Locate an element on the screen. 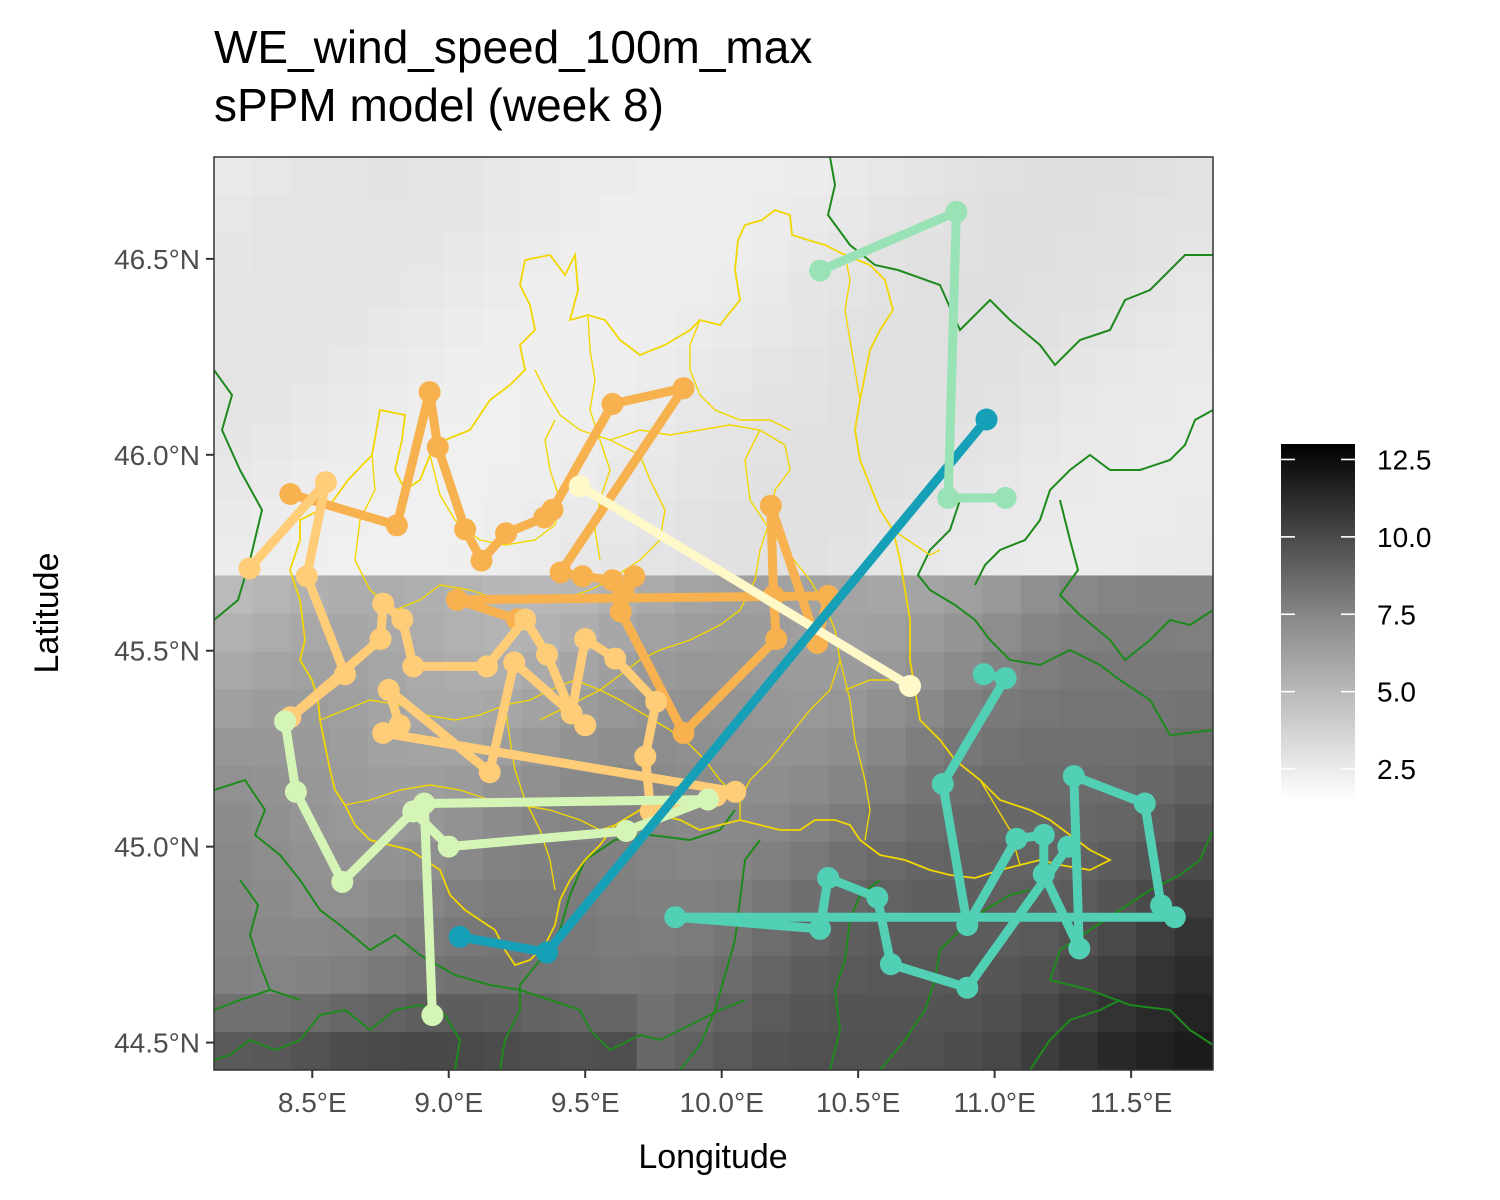 The height and width of the screenshot is (1200, 1500). y-tick-label: 46.0°N is located at coordinates (157, 455).